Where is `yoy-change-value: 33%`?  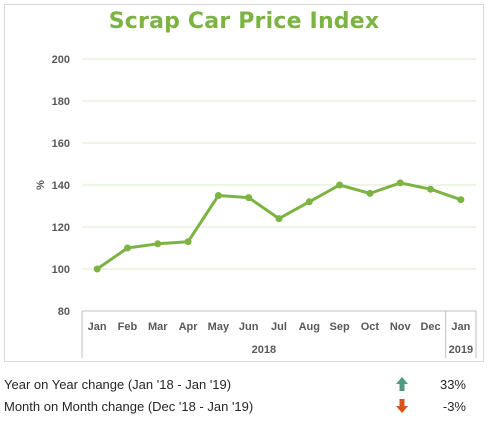 yoy-change-value: 33% is located at coordinates (452, 384).